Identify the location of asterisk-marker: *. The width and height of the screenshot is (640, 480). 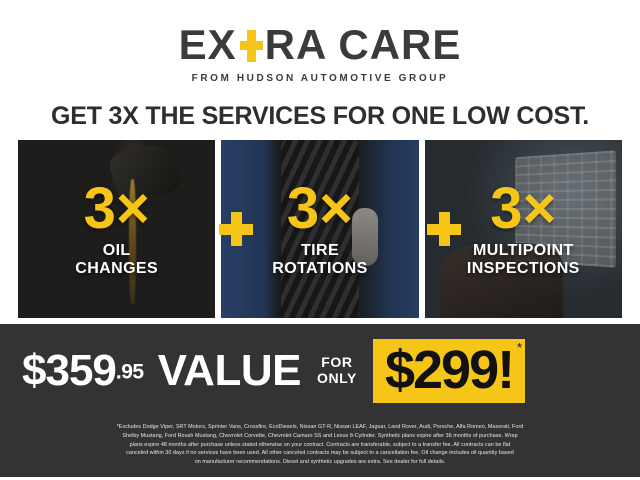
(520, 347).